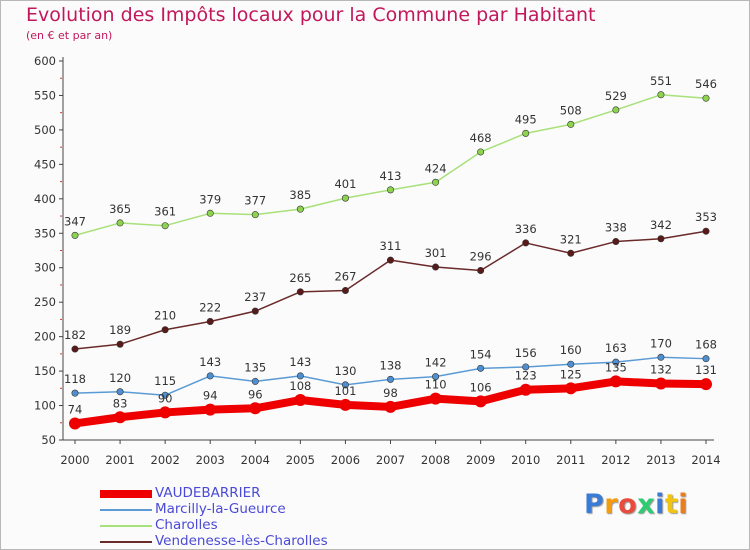  Describe the element at coordinates (165, 381) in the screenshot. I see `data-label: 115` at that location.